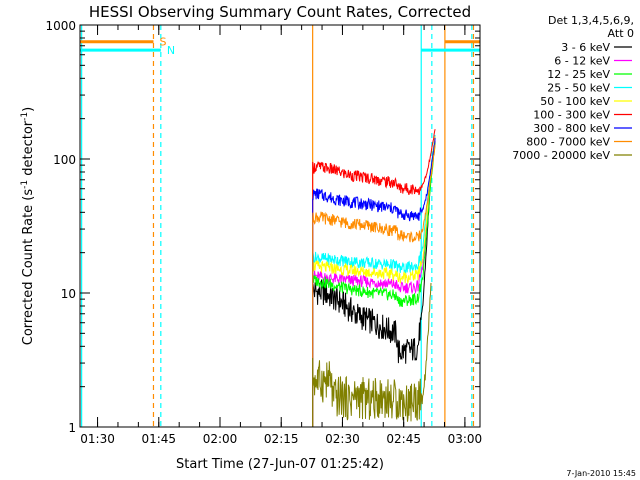 Image resolution: width=640 pixels, height=480 pixels. Describe the element at coordinates (342, 439) in the screenshot. I see `x-tick-label: 02:30` at that location.